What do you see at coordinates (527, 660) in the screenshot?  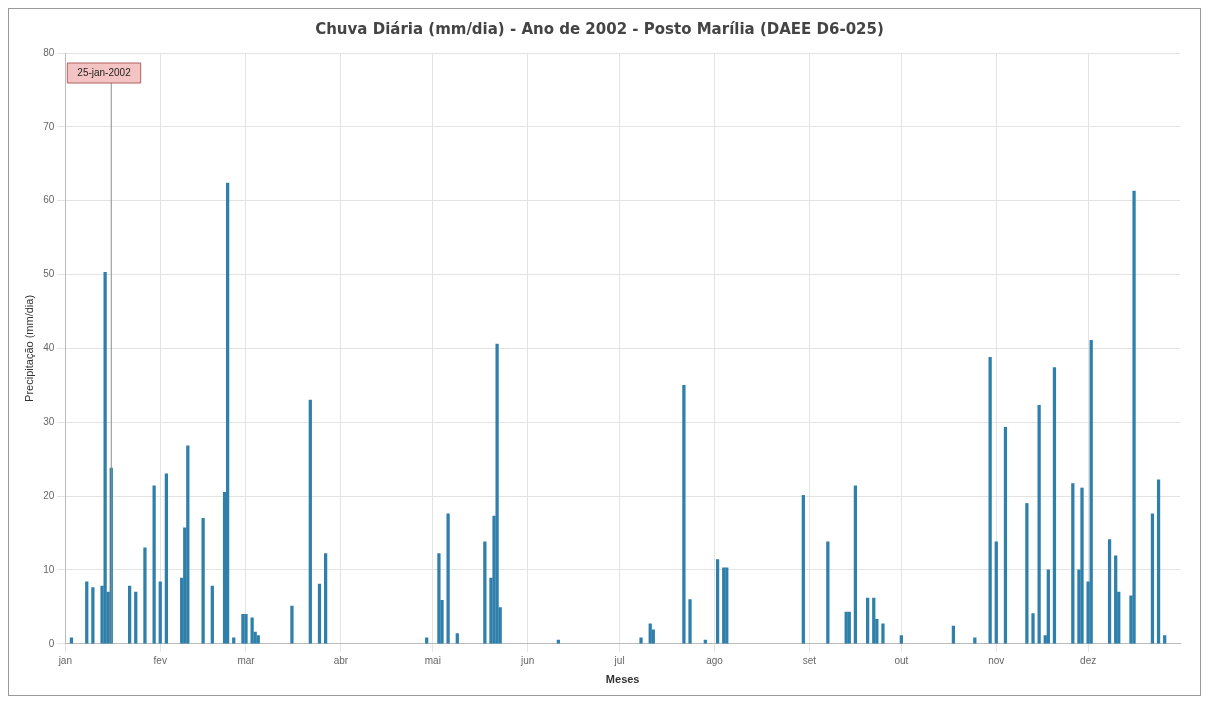 I see `x-tick-label: jun` at bounding box center [527, 660].